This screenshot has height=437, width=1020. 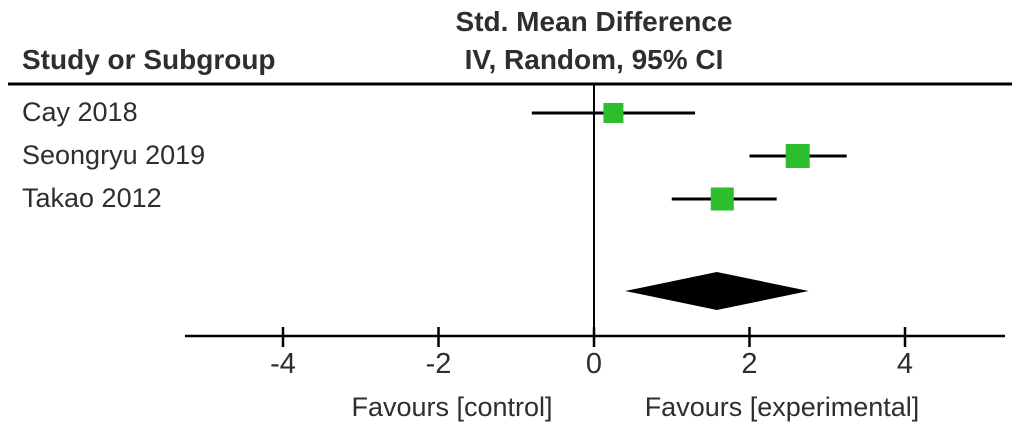 What do you see at coordinates (438, 364) in the screenshot?
I see `axis-tick-label: -2` at bounding box center [438, 364].